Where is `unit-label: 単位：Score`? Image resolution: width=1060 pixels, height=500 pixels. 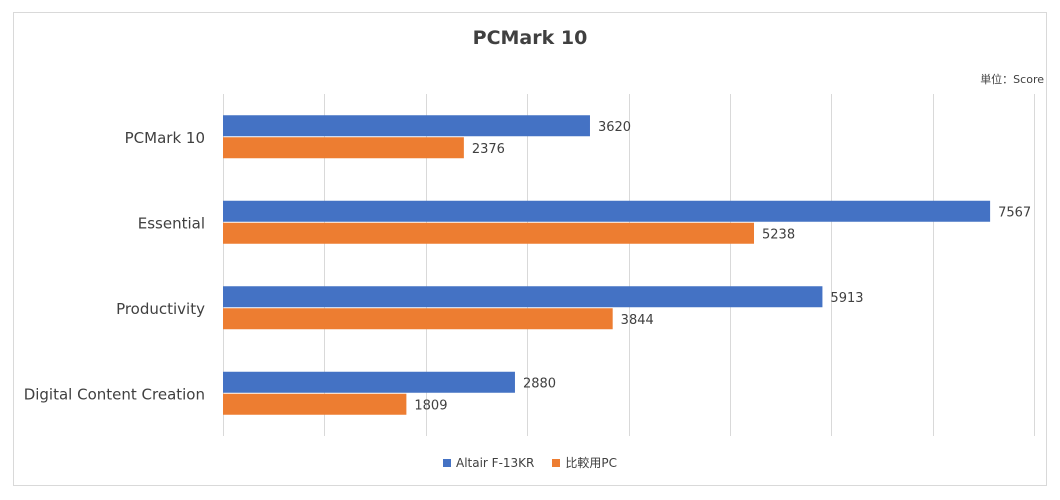 unit-label: 単位：Score is located at coordinates (1012, 79).